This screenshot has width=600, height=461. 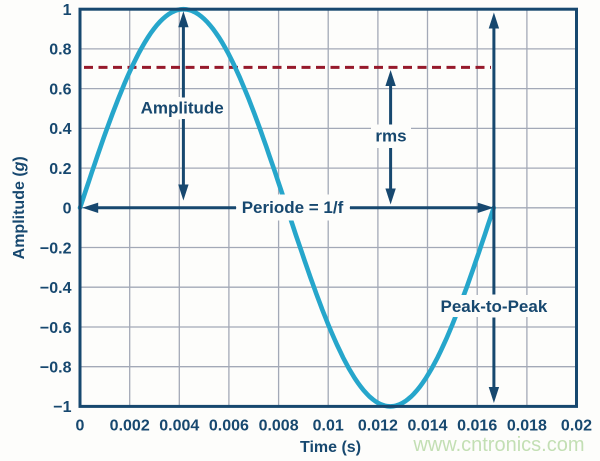 I want to click on svg-text: 0.012, so click(x=378, y=426).